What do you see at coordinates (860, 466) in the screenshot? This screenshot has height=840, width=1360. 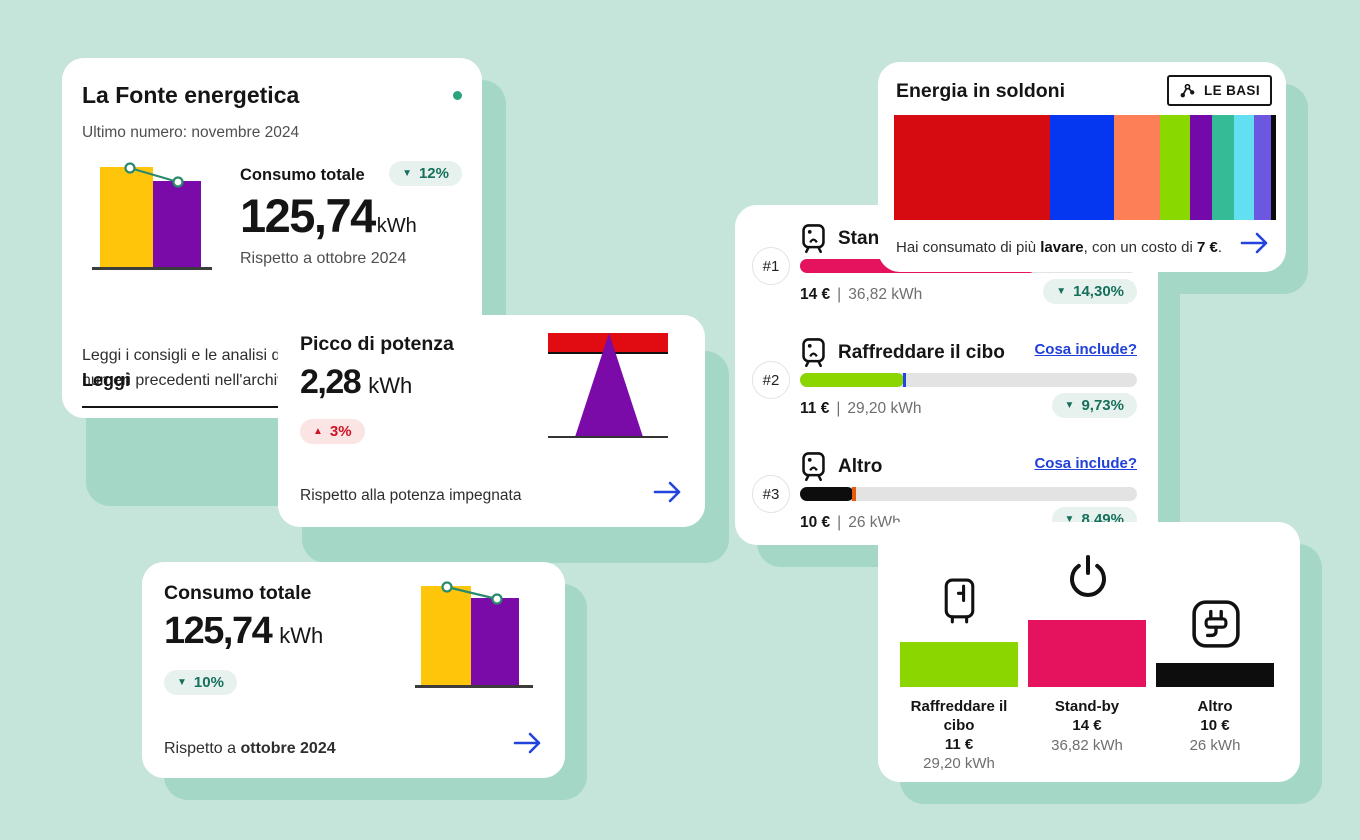 I see `row-title: Altro` at bounding box center [860, 466].